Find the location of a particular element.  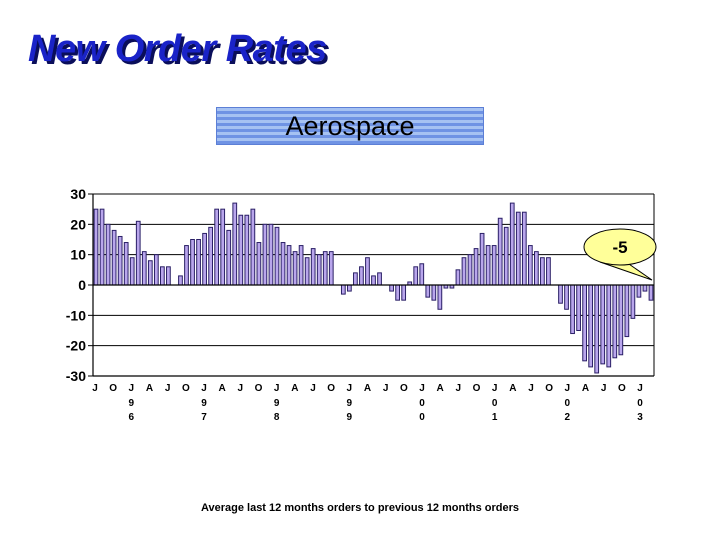

y-tick-label: 0 is located at coordinates (82, 285).